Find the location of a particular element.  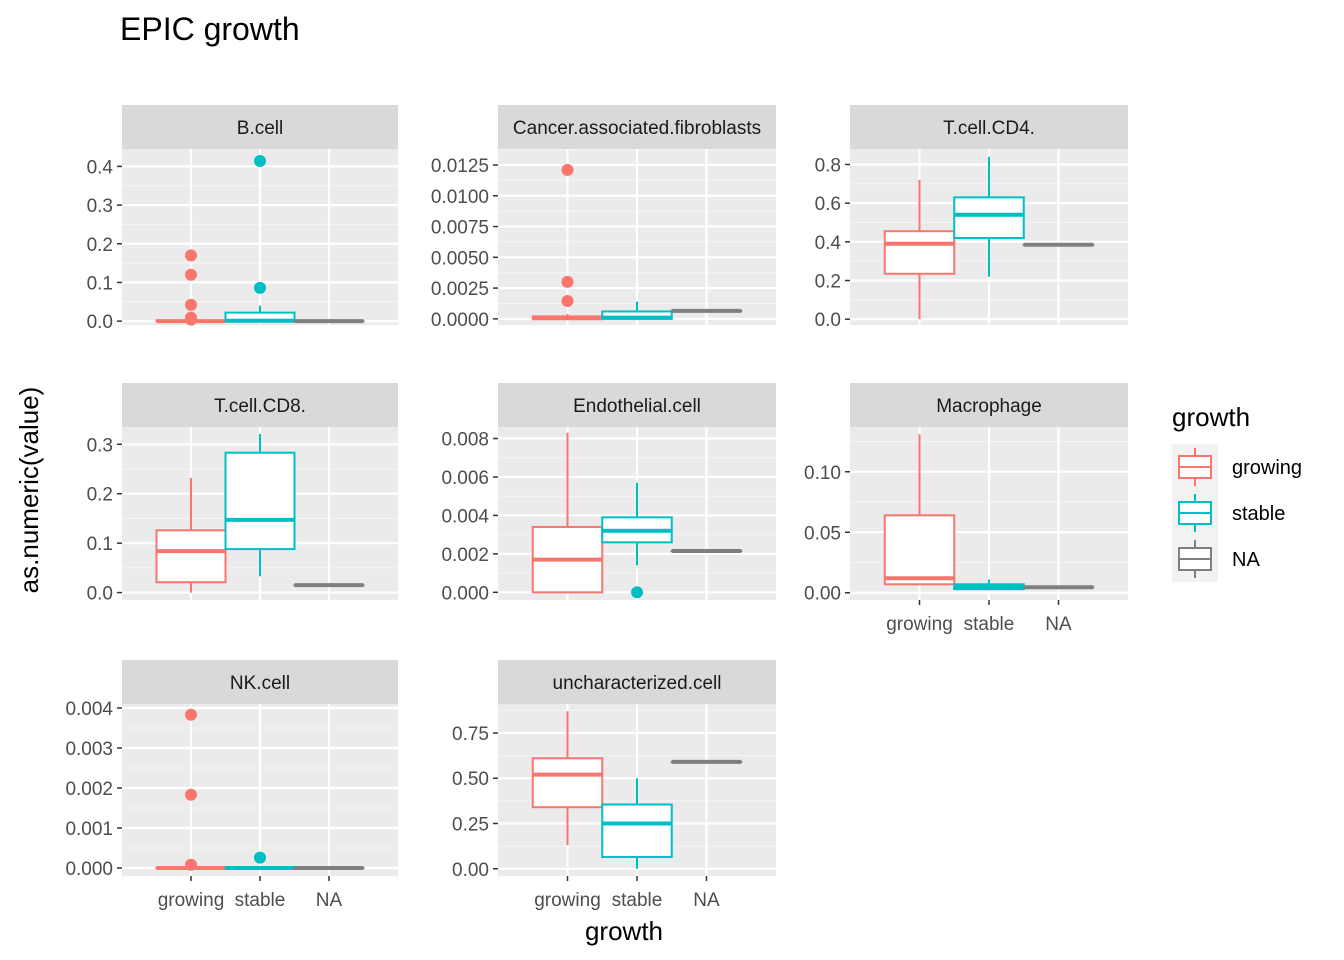

y-tick-label: 0.0125 is located at coordinates (460, 166).